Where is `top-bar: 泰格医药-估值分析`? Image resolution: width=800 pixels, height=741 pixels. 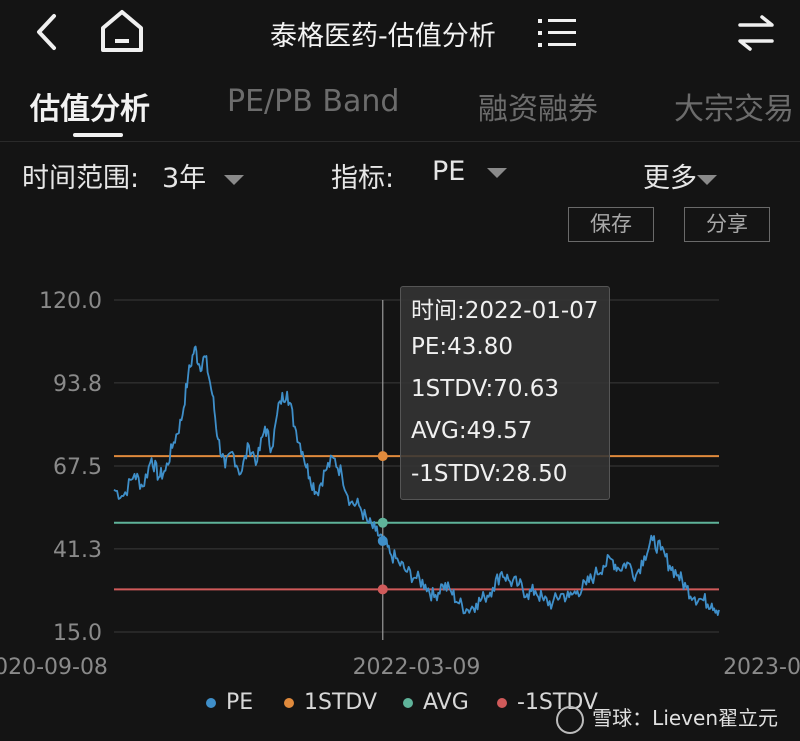
top-bar: 泰格医药-估值分析 is located at coordinates (400, 35).